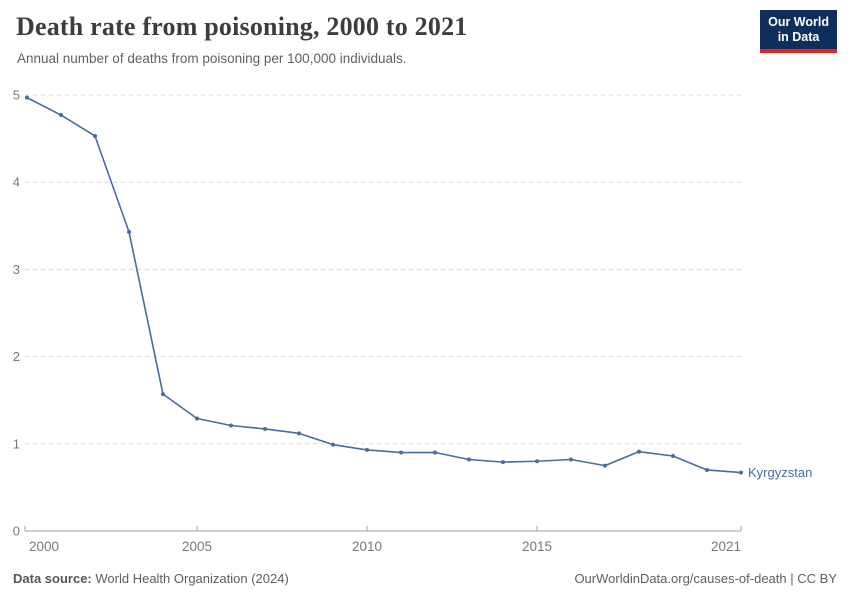 The width and height of the screenshot is (850, 600). I want to click on license-label: CC BY, so click(817, 578).